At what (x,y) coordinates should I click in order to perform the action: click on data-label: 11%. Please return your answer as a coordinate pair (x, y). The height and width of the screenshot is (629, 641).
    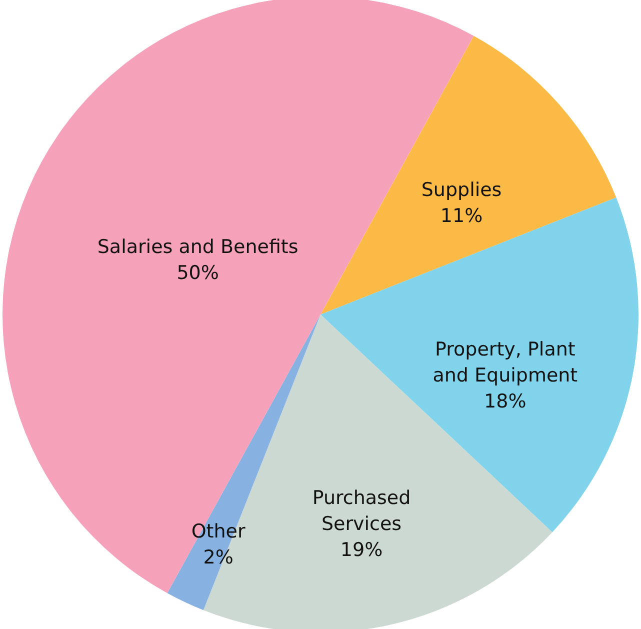
    Looking at the image, I should click on (461, 216).